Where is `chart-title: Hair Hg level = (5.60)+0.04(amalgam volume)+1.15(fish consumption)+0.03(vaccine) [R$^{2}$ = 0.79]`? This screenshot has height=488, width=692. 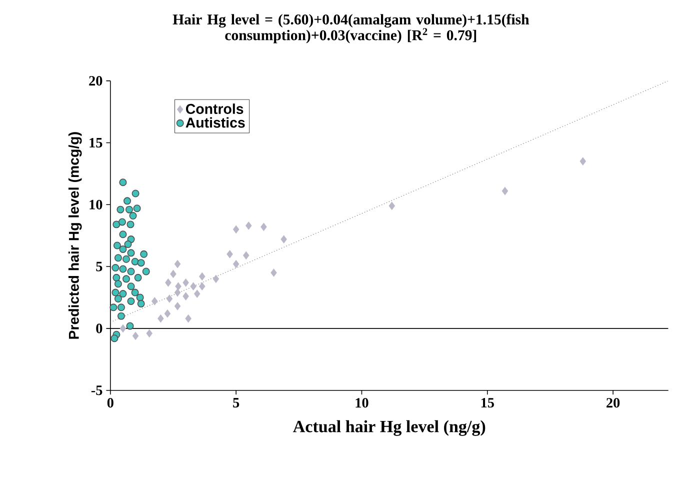 chart-title: Hair Hg level = (5.60)+0.04(amalgam volume)+1.15(fish consumption)+0.03(vaccine) [R$^{2}$ = 0.79] is located at coordinates (351, 29).